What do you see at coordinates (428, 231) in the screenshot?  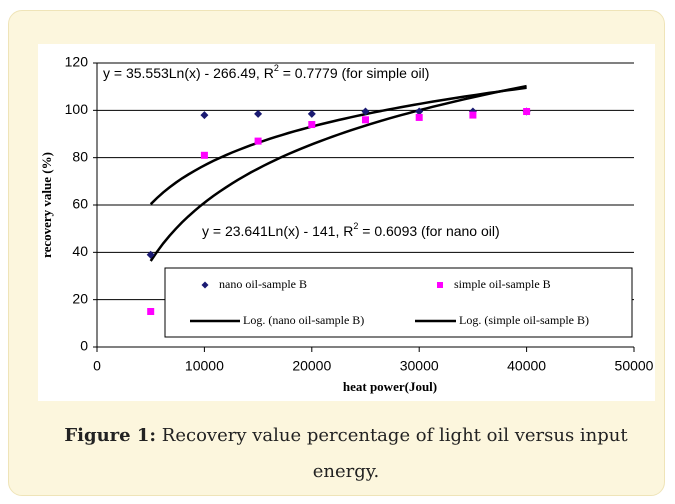 I see `equation-part: = 0.6093 (for nano oil)` at bounding box center [428, 231].